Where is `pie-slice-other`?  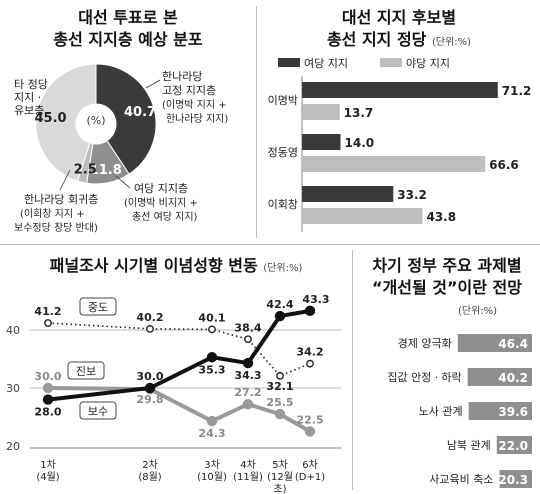 pie-slice-other is located at coordinates (66, 122).